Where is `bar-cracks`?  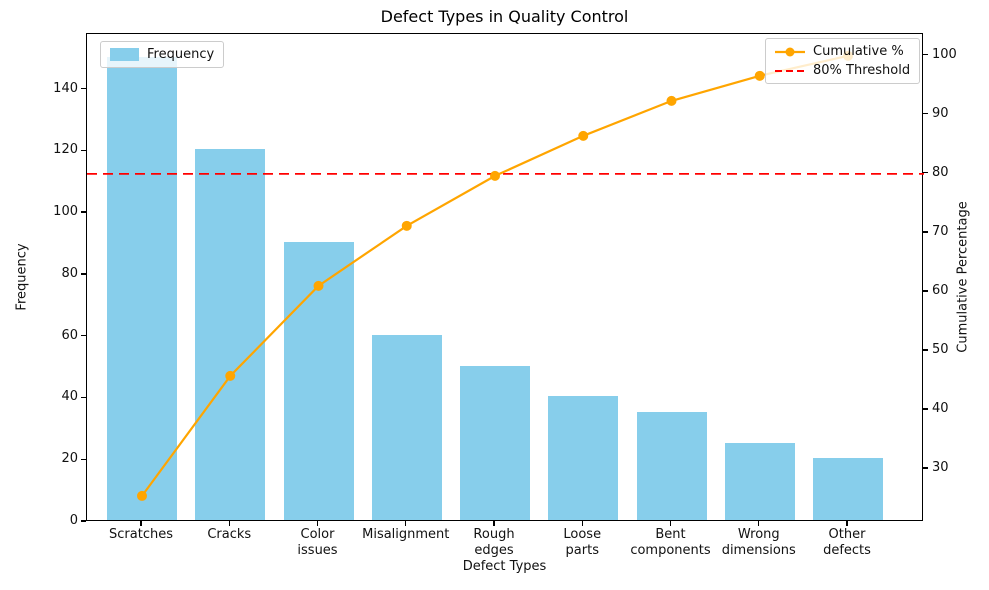
bar-cracks is located at coordinates (230, 334).